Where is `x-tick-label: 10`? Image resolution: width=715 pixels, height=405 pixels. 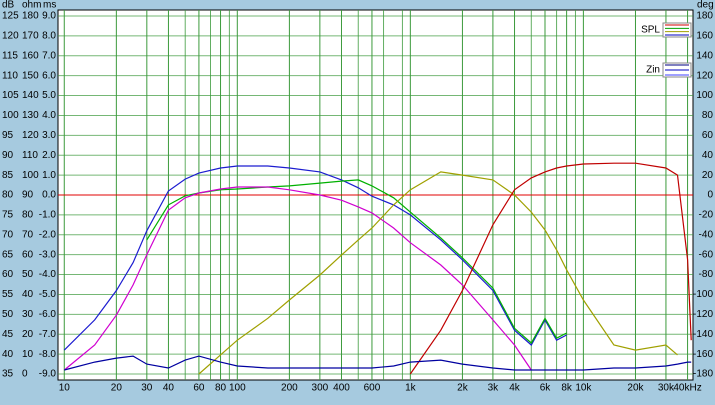
x-tick-label: 10 is located at coordinates (65, 388).